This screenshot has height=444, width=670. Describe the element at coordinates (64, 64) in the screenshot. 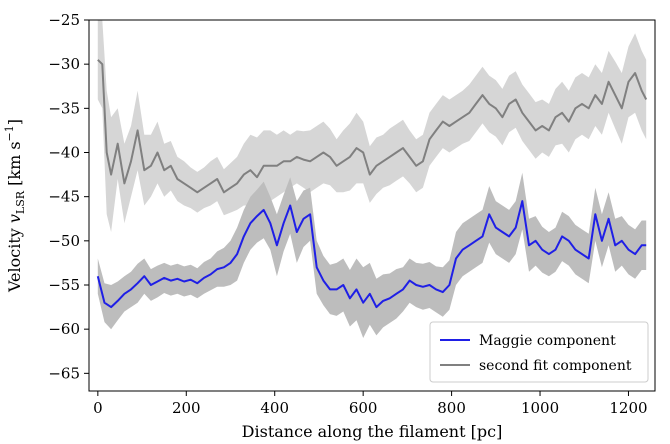

I see `y-tick-label: −30` at that location.